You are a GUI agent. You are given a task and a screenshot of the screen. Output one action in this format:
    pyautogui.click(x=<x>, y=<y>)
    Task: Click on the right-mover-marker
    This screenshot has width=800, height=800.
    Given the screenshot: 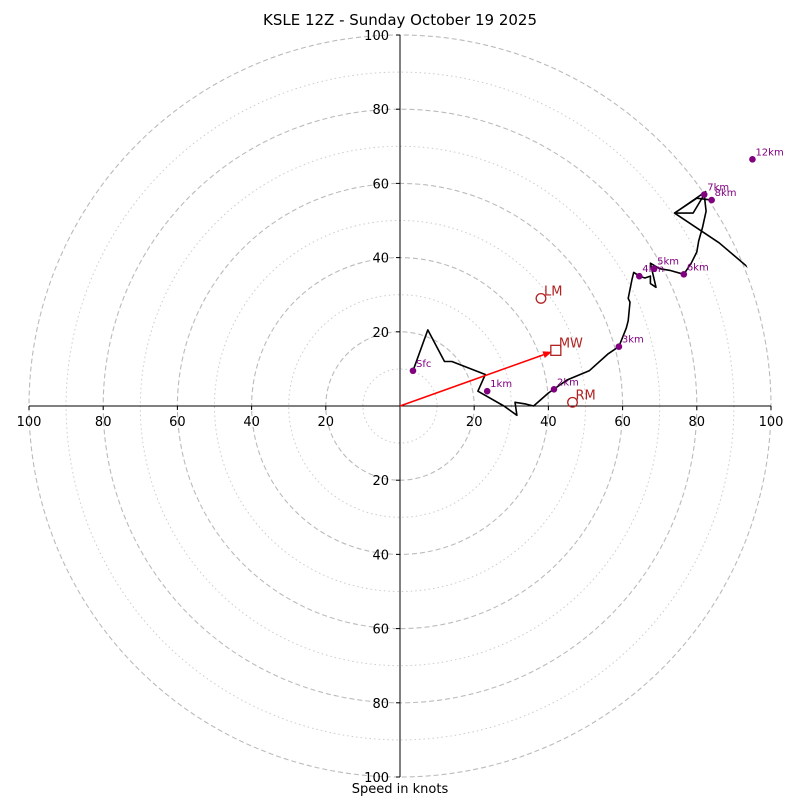 What is the action you would take?
    pyautogui.click(x=572, y=402)
    